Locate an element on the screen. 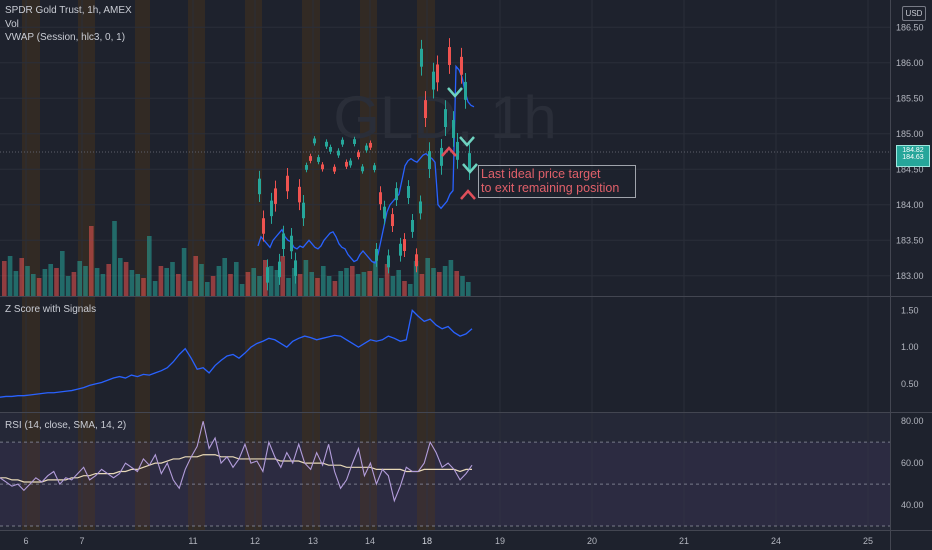  x-tick-label: 6 is located at coordinates (25, 541).